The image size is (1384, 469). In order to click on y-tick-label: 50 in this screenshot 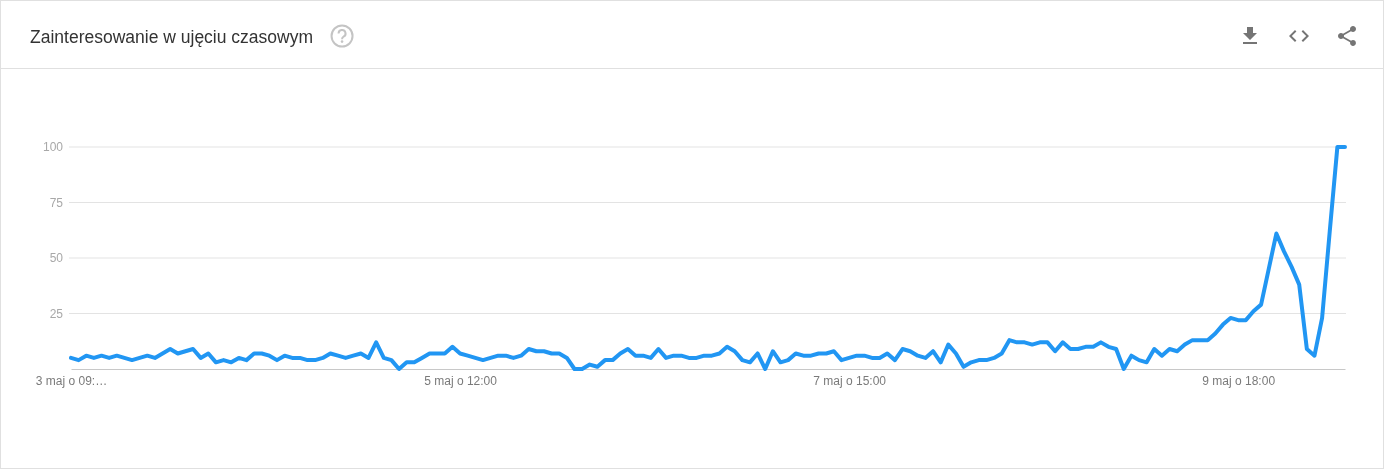, I will do `click(56, 258)`.